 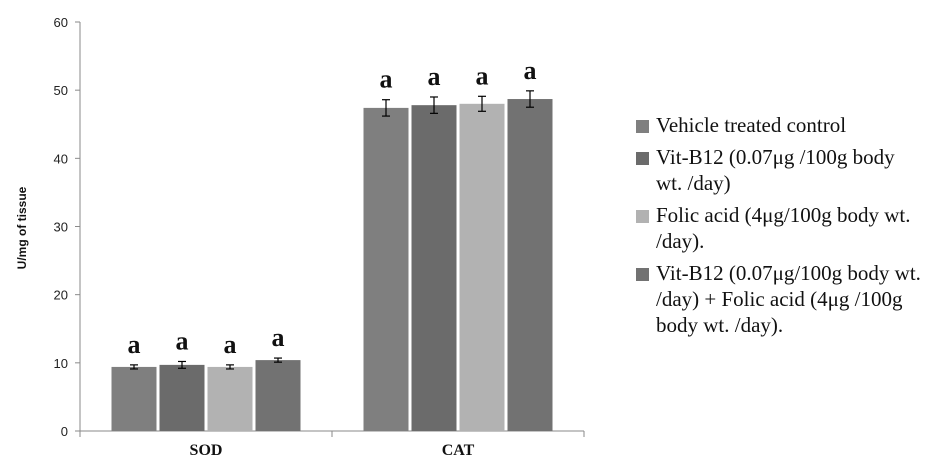 What do you see at coordinates (61, 158) in the screenshot?
I see `y-tick-label: 40` at bounding box center [61, 158].